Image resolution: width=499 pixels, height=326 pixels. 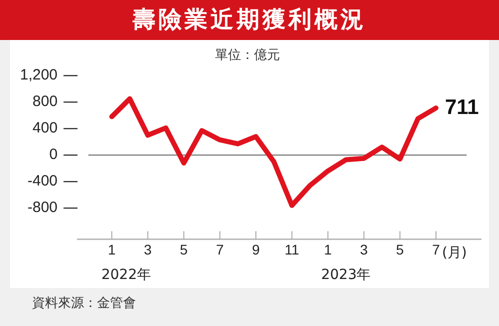 What do you see at coordinates (462, 107) in the screenshot?
I see `data-label: 711` at bounding box center [462, 107].